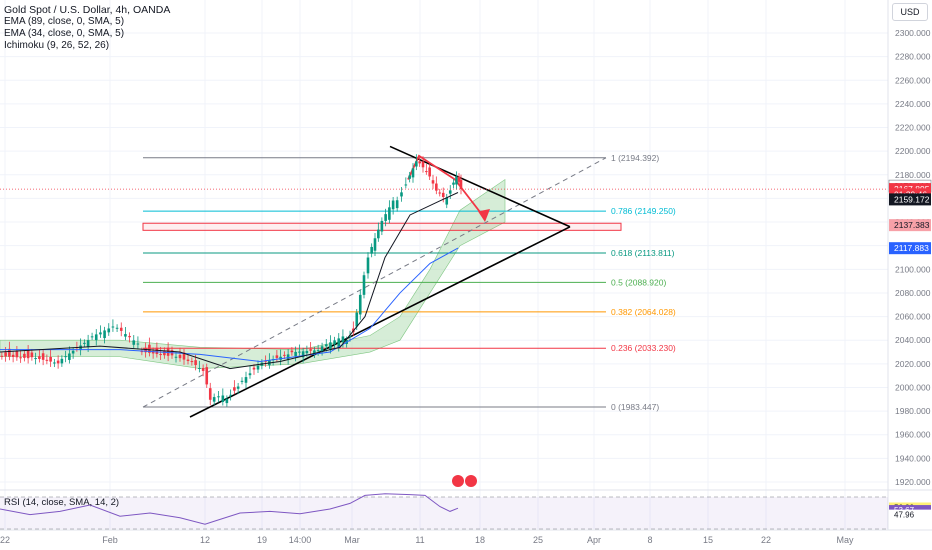  What do you see at coordinates (766, 540) in the screenshot?
I see `time-axis-tick: 22` at bounding box center [766, 540].